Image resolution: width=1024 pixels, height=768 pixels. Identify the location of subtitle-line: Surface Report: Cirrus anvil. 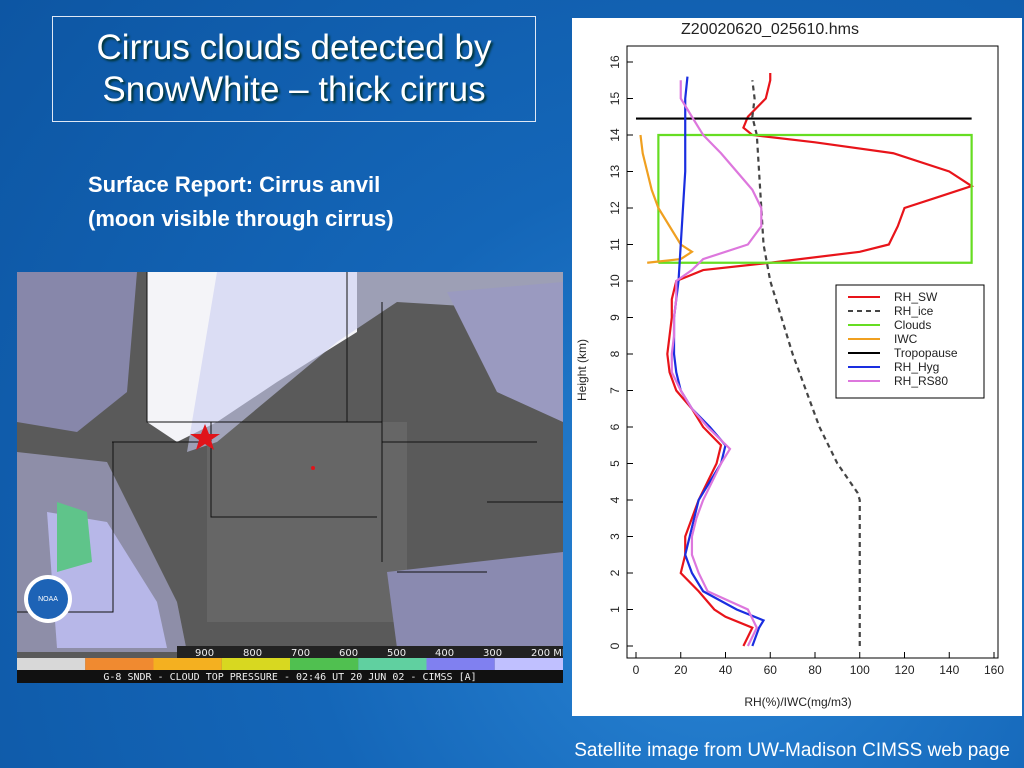
(234, 184).